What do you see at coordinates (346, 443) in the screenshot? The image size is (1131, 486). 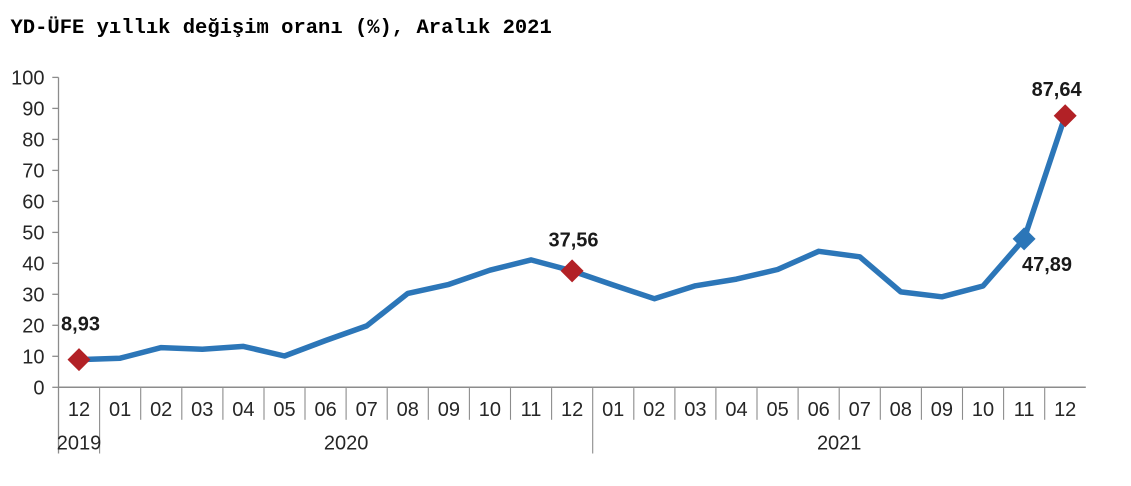 I see `svg-text: 2020` at bounding box center [346, 443].